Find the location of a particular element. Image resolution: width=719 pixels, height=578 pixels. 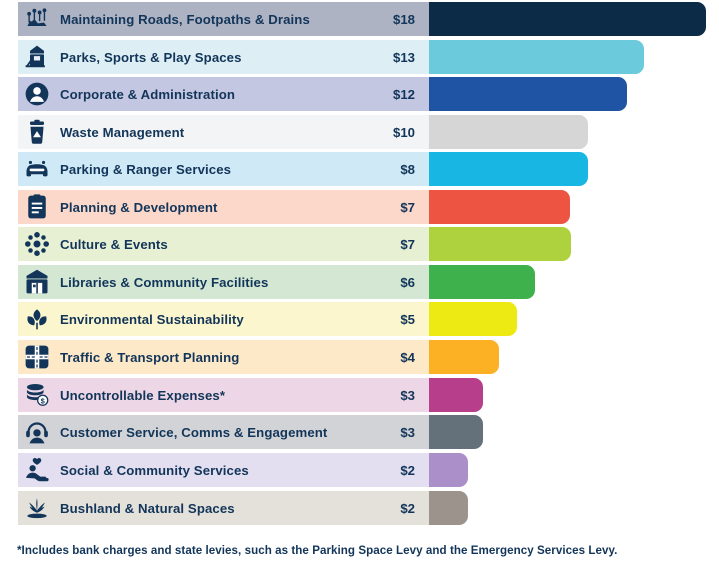

chart-row: Social & Community Services $2 is located at coordinates (368, 470).